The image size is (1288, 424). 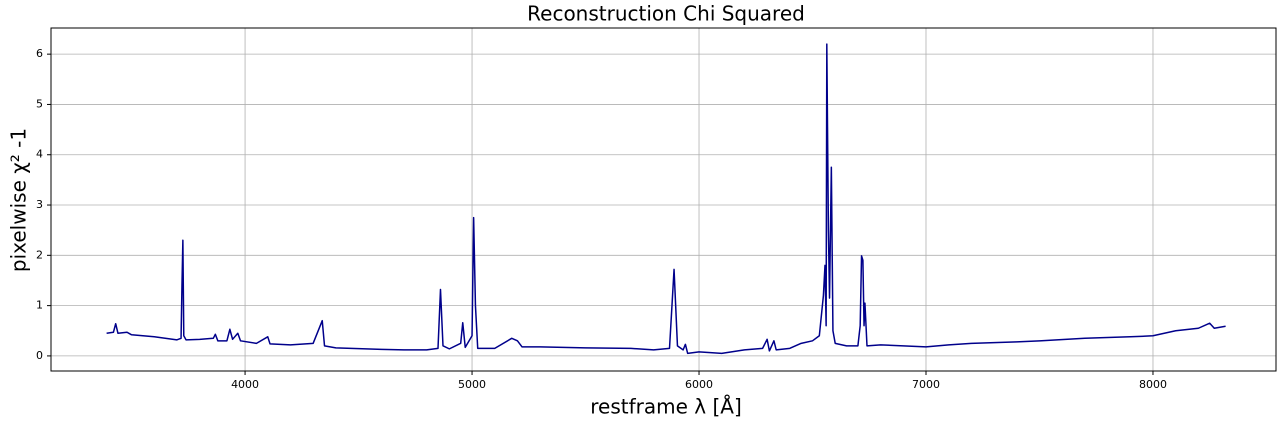 I want to click on x-axis-label: restframe λ [Å], so click(x=666, y=407).